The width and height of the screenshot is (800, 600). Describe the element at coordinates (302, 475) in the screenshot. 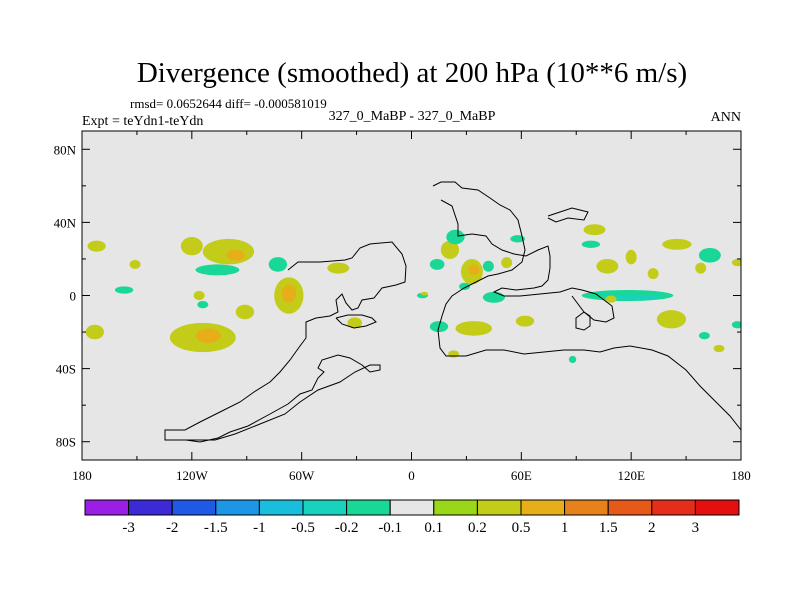

I see `x-tick-label: 60W` at that location.